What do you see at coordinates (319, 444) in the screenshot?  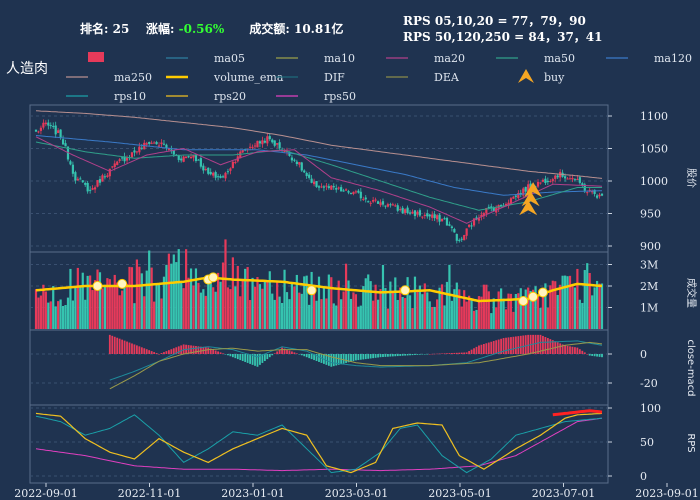 I see `rps50-line` at bounding box center [319, 444].